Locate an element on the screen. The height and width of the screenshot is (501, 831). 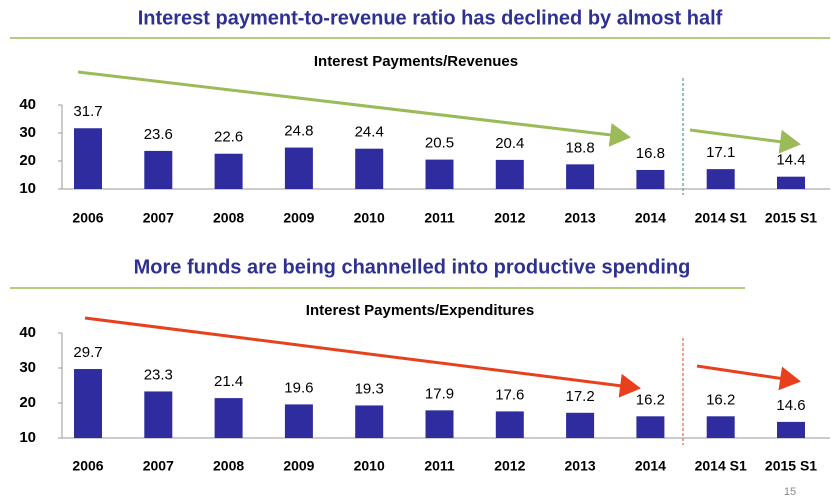
value-label: 16.8 is located at coordinates (650, 153).